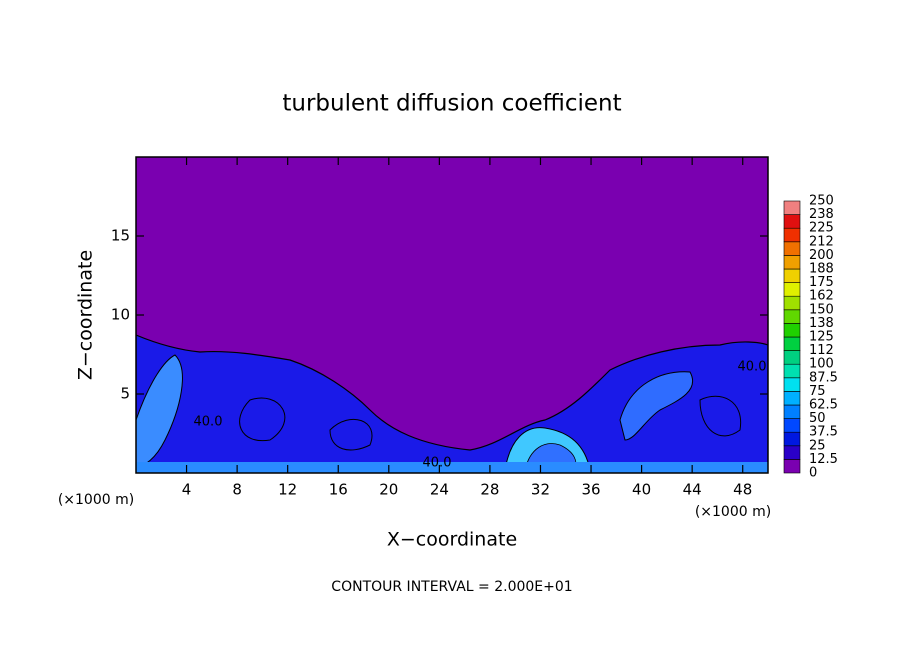  What do you see at coordinates (742, 490) in the screenshot?
I see `x-tick-label: 48` at bounding box center [742, 490].